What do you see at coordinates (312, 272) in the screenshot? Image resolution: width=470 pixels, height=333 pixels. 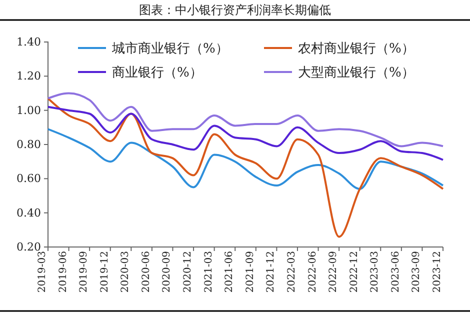 I see `x-tick-label: 2022-06` at bounding box center [312, 272].